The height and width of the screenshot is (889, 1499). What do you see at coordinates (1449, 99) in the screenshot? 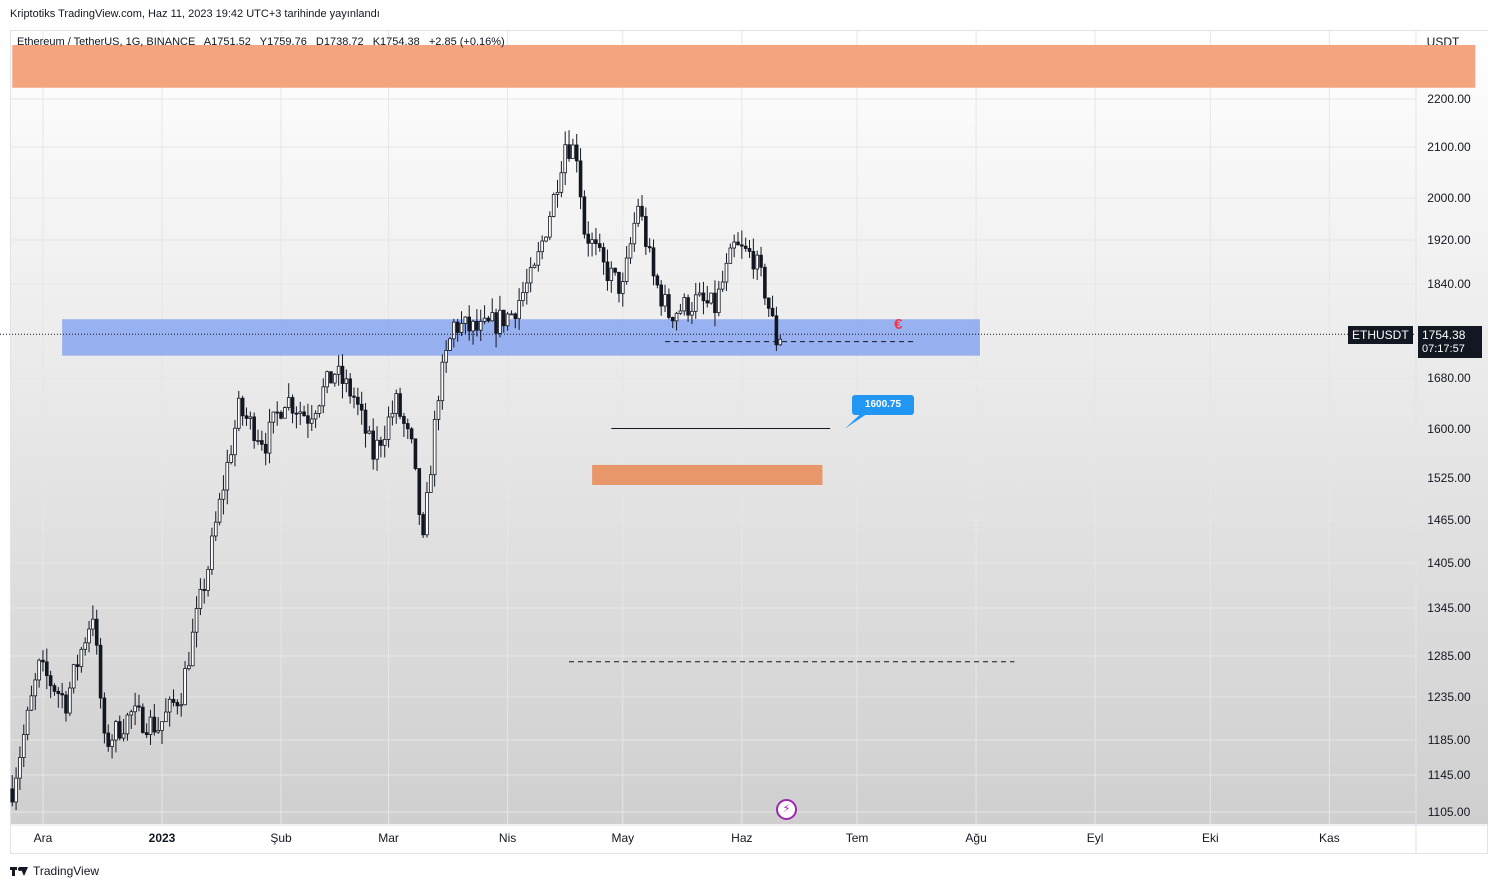
I see `y-tick-label: 2200.00` at bounding box center [1449, 99].